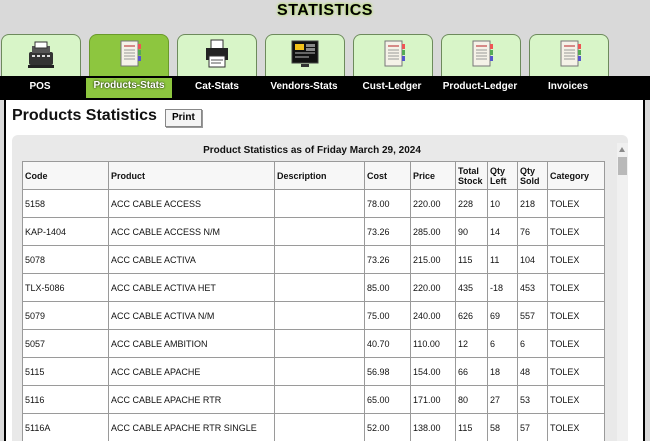  I want to click on table-cell: 453, so click(532, 287).